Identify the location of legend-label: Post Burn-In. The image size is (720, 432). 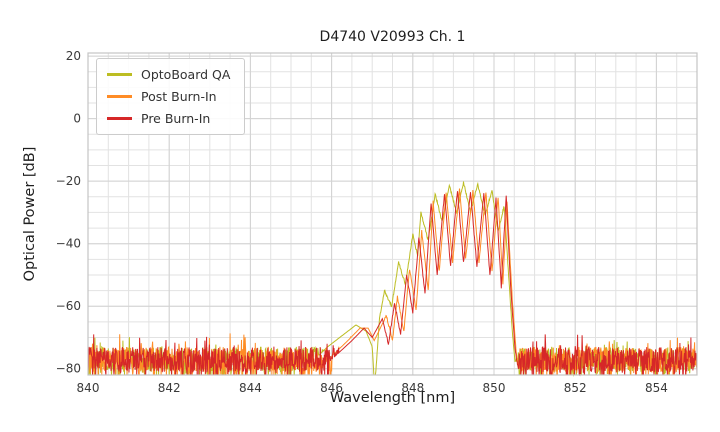
(179, 96).